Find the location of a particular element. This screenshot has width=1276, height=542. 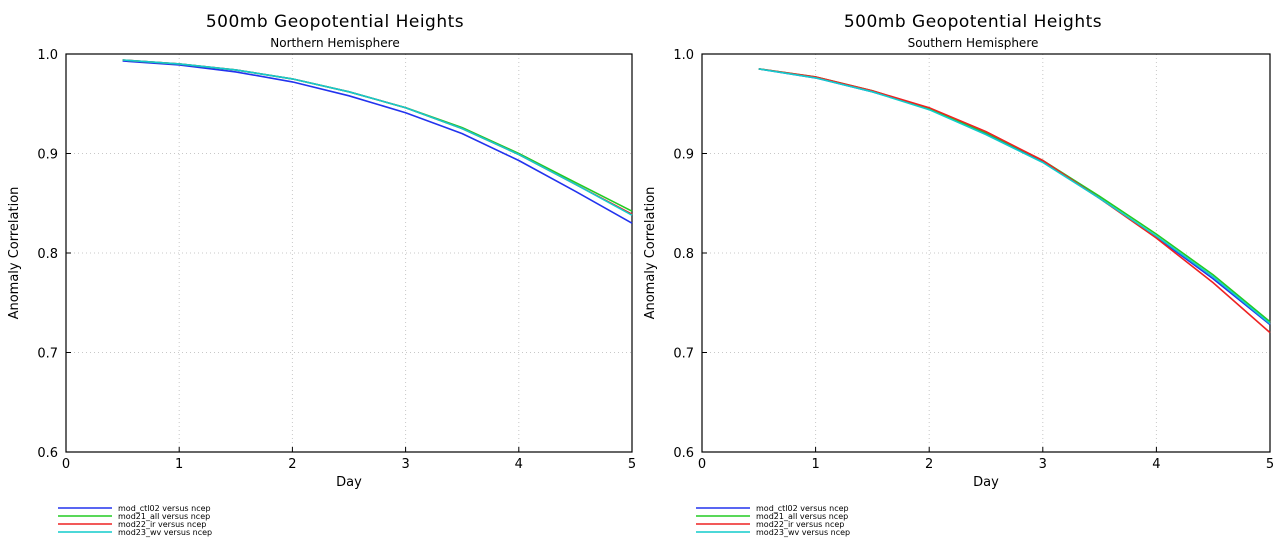

chart-subtitle: Southern Hemisphere is located at coordinates (973, 43).